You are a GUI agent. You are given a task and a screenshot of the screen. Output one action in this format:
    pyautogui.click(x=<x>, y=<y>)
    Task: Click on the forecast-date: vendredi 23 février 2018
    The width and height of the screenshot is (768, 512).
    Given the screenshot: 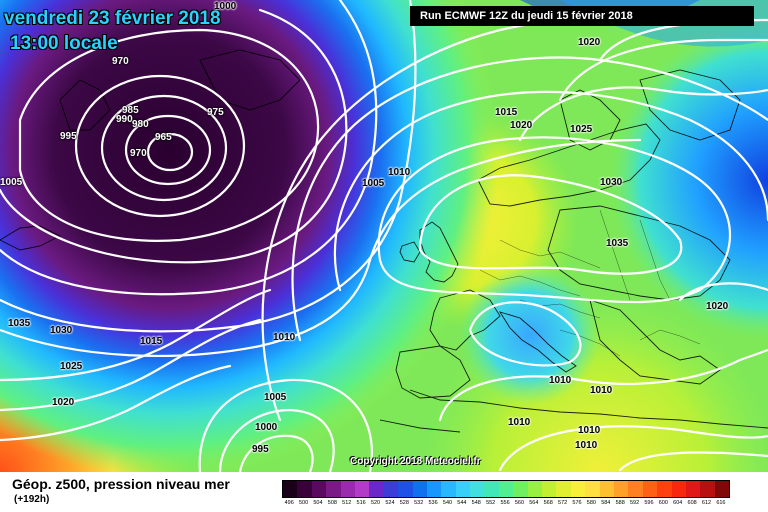 What is the action you would take?
    pyautogui.click(x=112, y=18)
    